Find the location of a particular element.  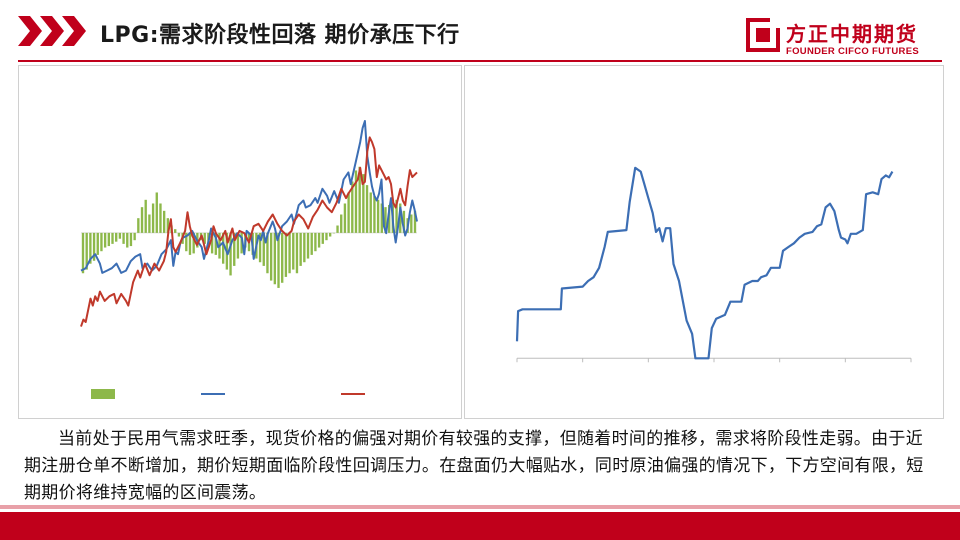

logo-en-text: FOUNDER CIFCO FUTURES is located at coordinates (852, 51).